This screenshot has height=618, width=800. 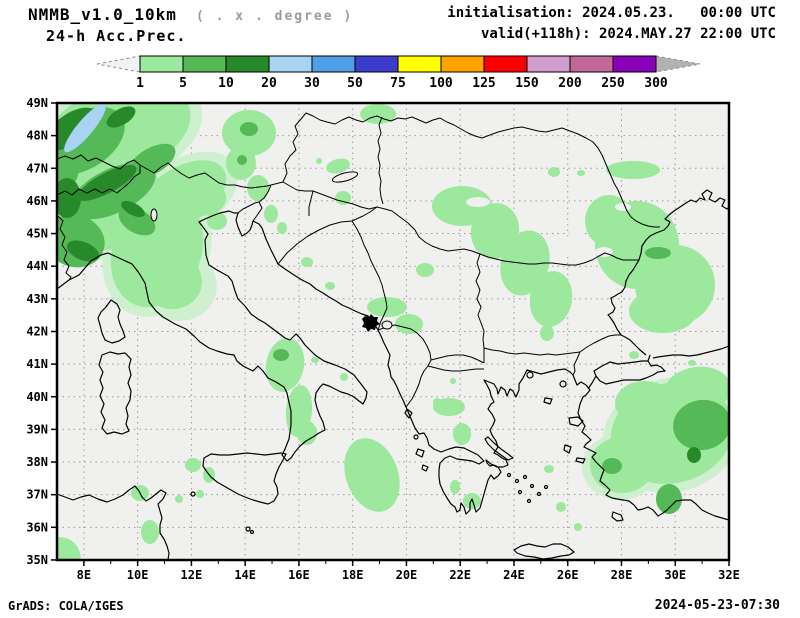 What do you see at coordinates (37, 201) in the screenshot?
I see `y-axis-tick-label: 46N` at bounding box center [37, 201].